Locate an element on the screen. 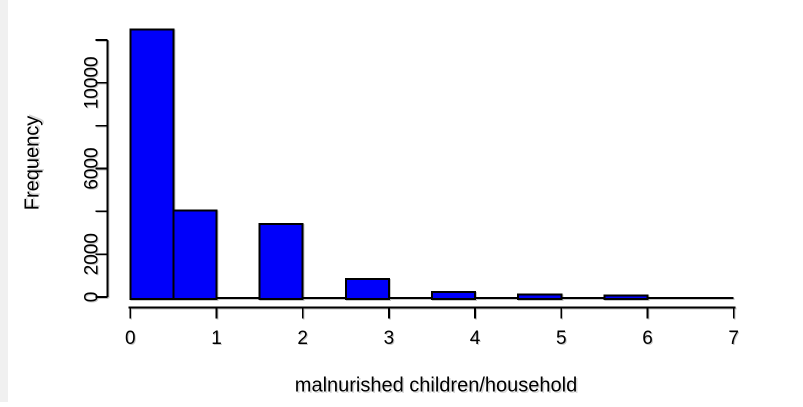  x-tick-label: 4 is located at coordinates (475, 338).